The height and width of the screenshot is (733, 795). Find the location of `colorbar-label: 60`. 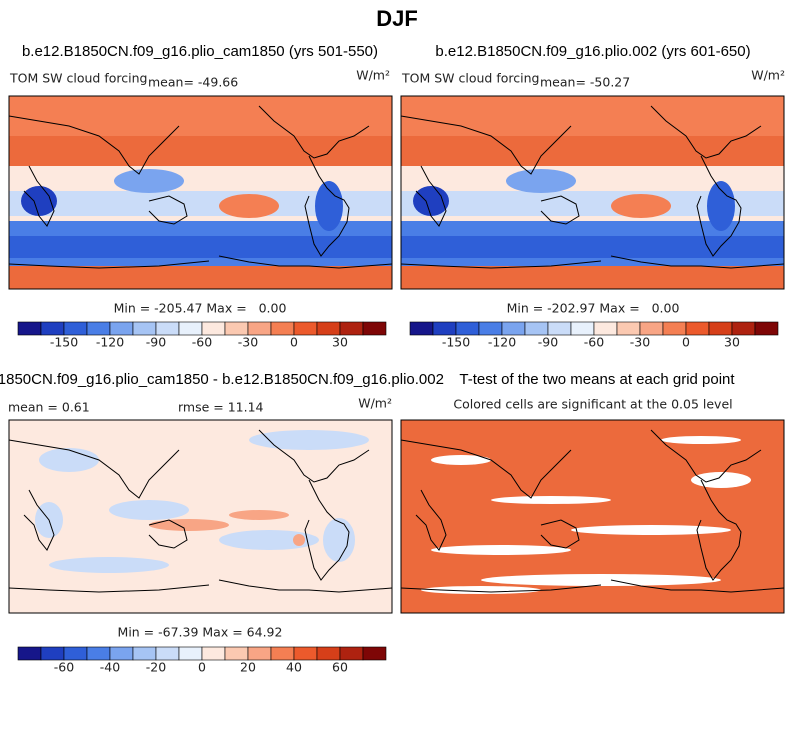

colorbar-label: 60 is located at coordinates (340, 667).